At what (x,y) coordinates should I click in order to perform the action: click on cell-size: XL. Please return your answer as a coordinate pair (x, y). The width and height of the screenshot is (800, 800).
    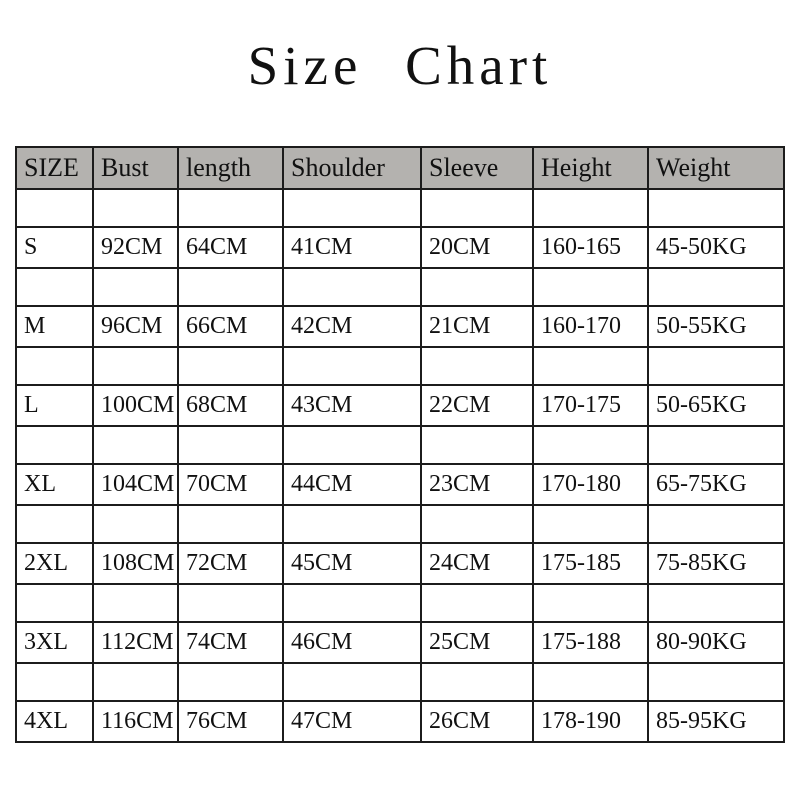
    Looking at the image, I should click on (54, 484).